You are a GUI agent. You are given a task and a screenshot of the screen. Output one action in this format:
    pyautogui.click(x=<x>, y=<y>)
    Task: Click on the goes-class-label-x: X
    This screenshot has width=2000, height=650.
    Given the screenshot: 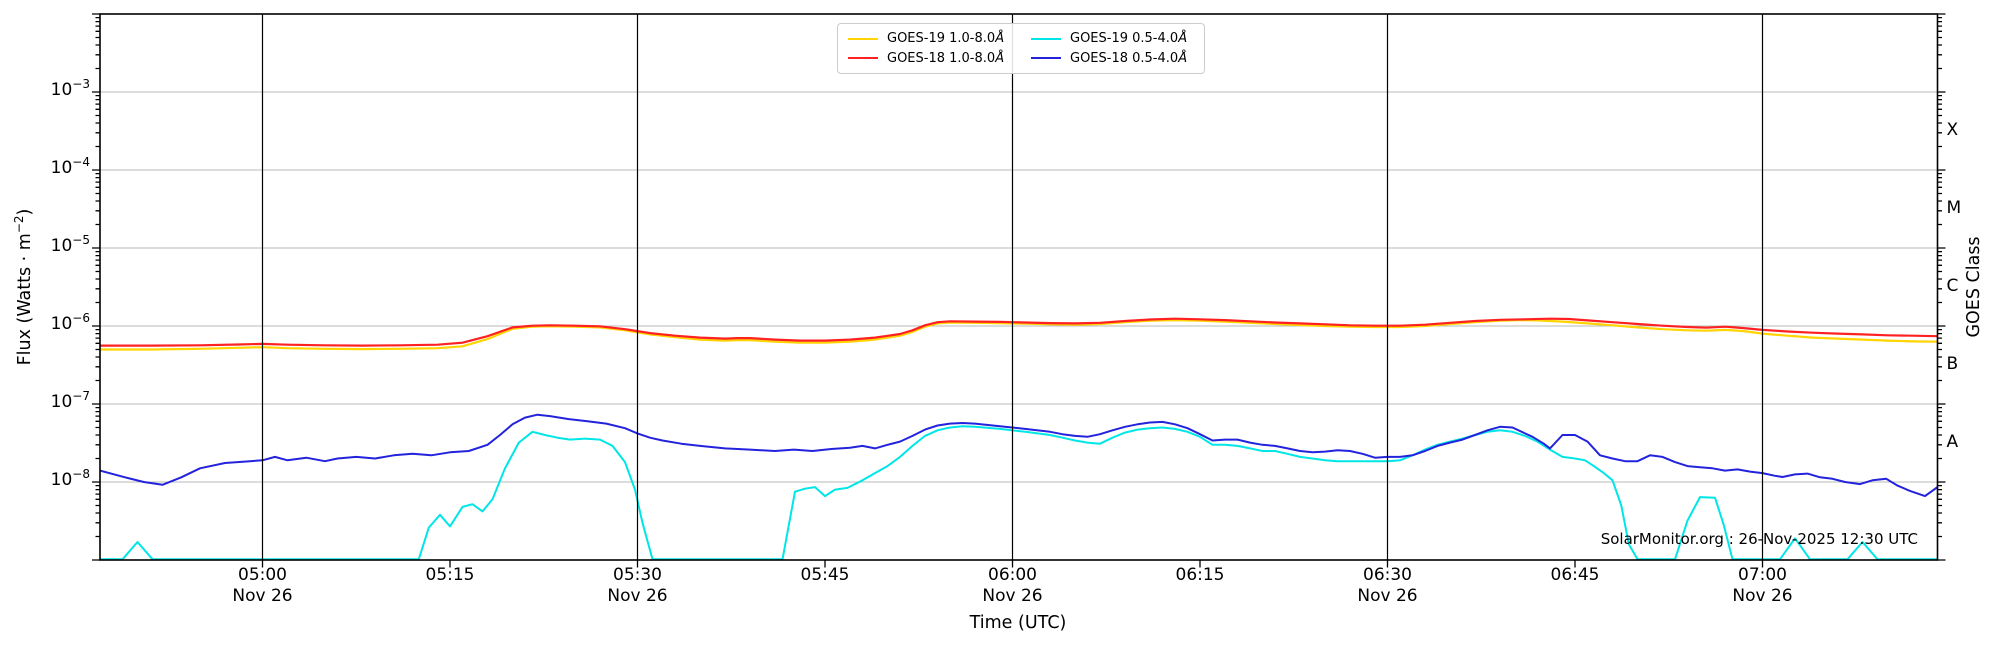 What is the action you would take?
    pyautogui.click(x=1952, y=130)
    